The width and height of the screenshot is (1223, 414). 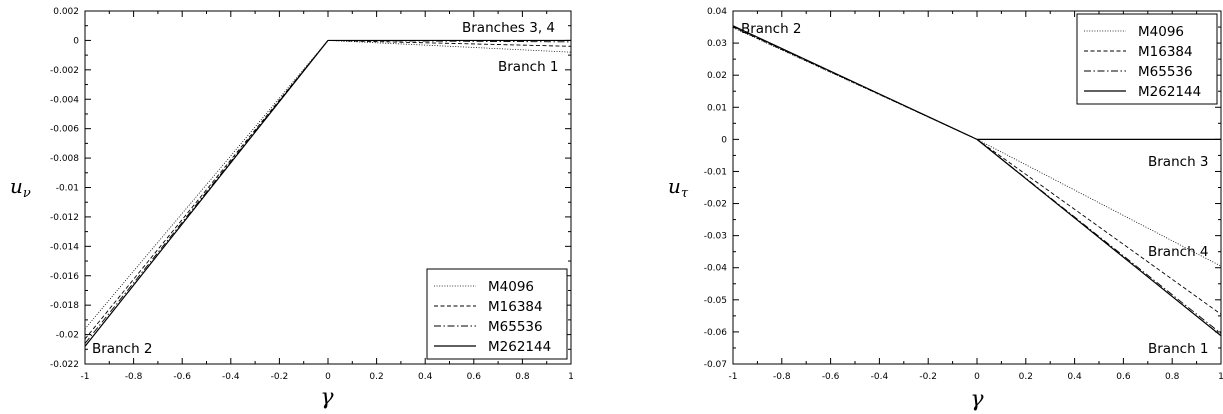 I want to click on legend-rows-right: M4096 M16384 M65536 M262144, so click(x=1142, y=62).